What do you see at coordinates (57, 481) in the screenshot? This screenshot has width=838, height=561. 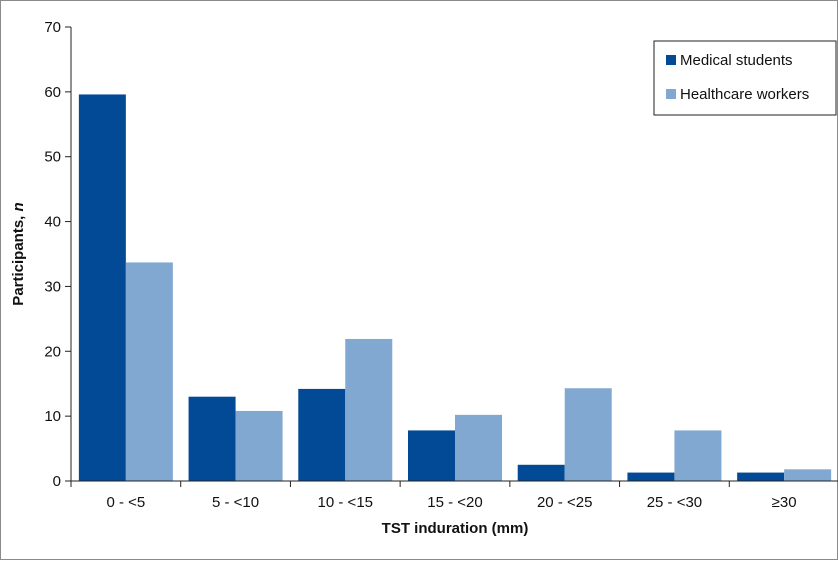 I see `y-tick-label: 0` at bounding box center [57, 481].